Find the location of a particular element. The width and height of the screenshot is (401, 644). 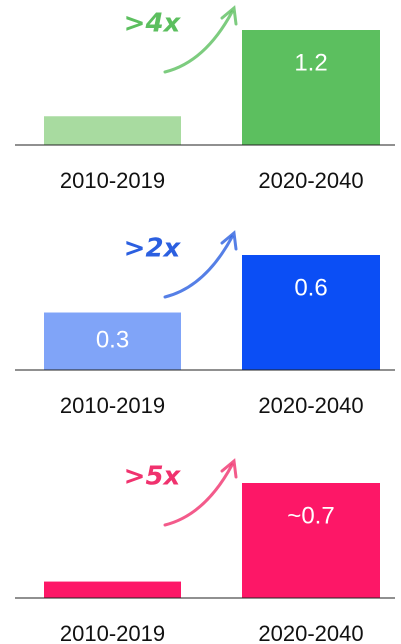

value-label: ~0.7 is located at coordinates (310, 515).